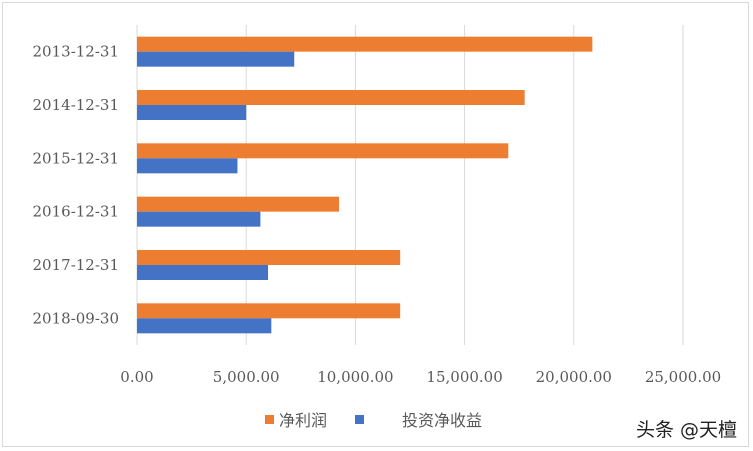  Describe the element at coordinates (303, 420) in the screenshot. I see `legend-label: 净利润` at that location.